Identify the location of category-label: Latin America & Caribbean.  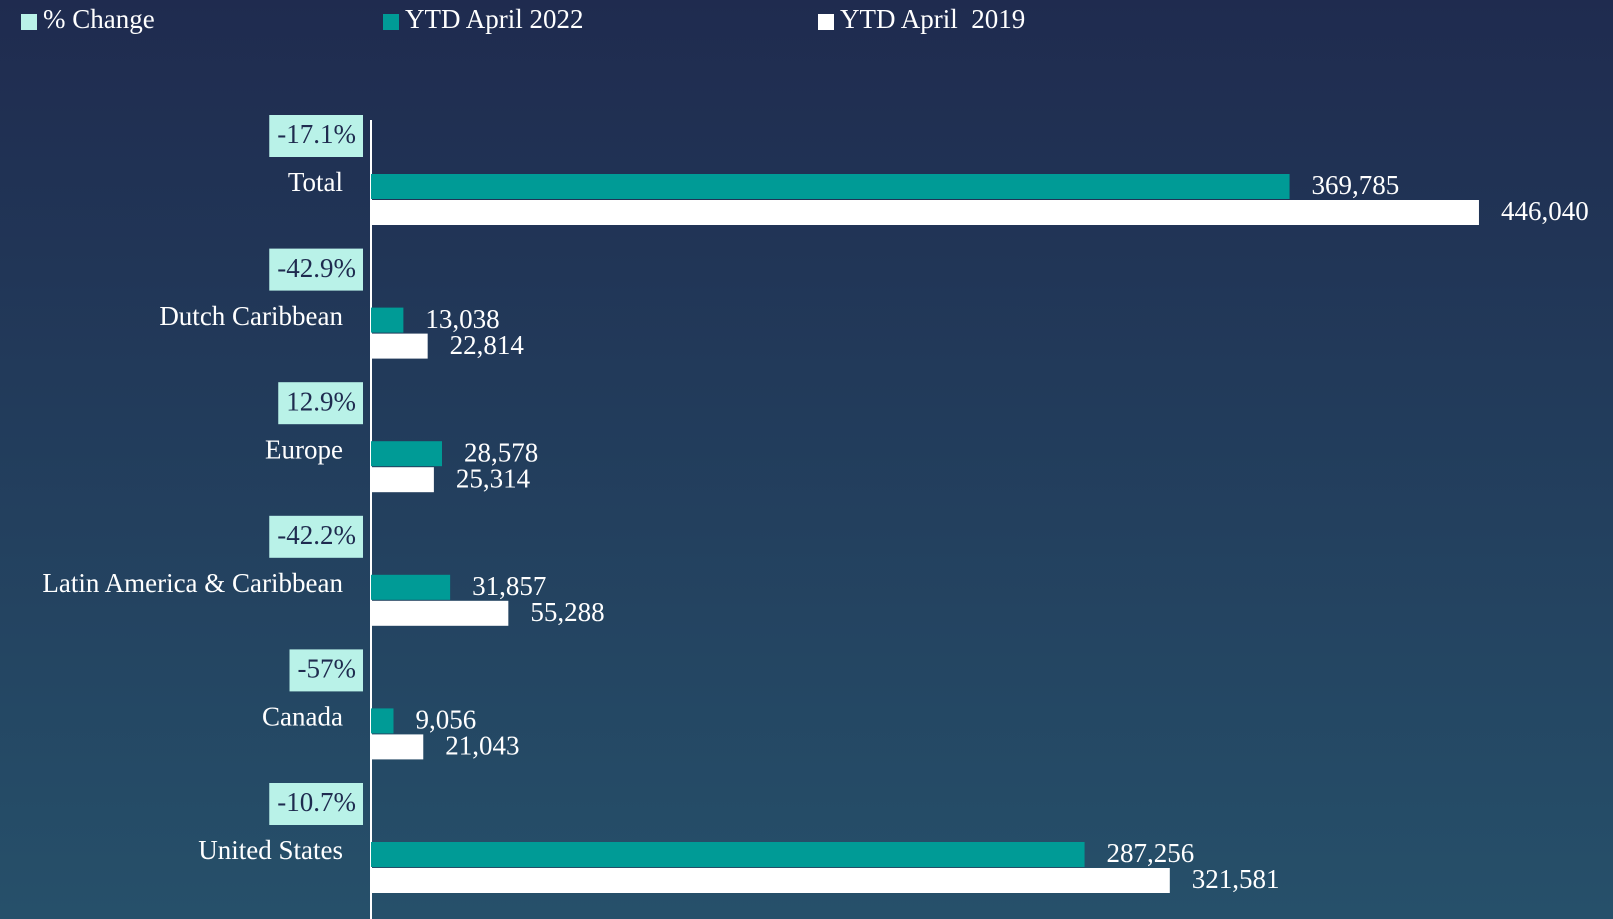
(192, 583).